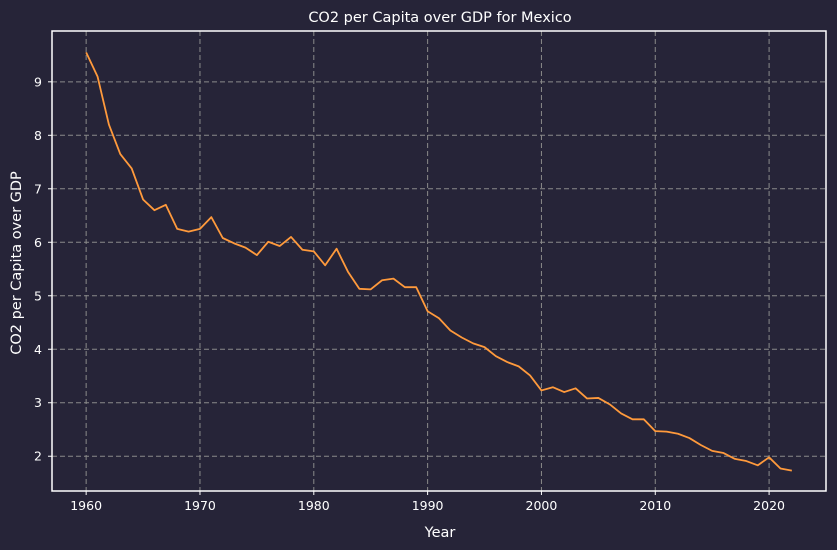 Image resolution: width=837 pixels, height=550 pixels. What do you see at coordinates (38, 295) in the screenshot?
I see `y-tick-label: 5` at bounding box center [38, 295].